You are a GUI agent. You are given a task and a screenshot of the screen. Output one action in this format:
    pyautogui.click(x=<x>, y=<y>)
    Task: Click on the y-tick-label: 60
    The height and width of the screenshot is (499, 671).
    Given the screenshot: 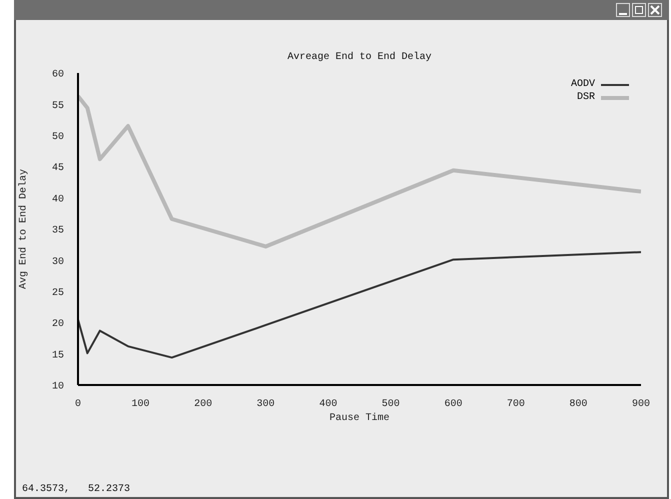 What is the action you would take?
    pyautogui.click(x=58, y=75)
    